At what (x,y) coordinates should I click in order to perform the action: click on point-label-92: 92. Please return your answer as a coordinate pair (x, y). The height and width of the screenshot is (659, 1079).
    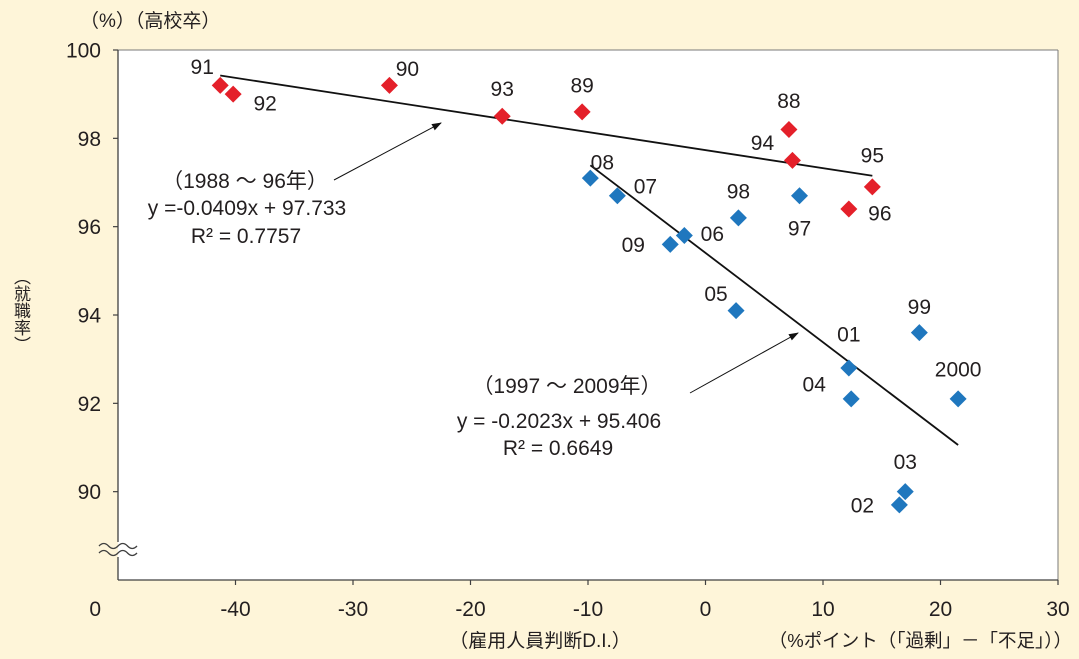
    Looking at the image, I should click on (264, 104).